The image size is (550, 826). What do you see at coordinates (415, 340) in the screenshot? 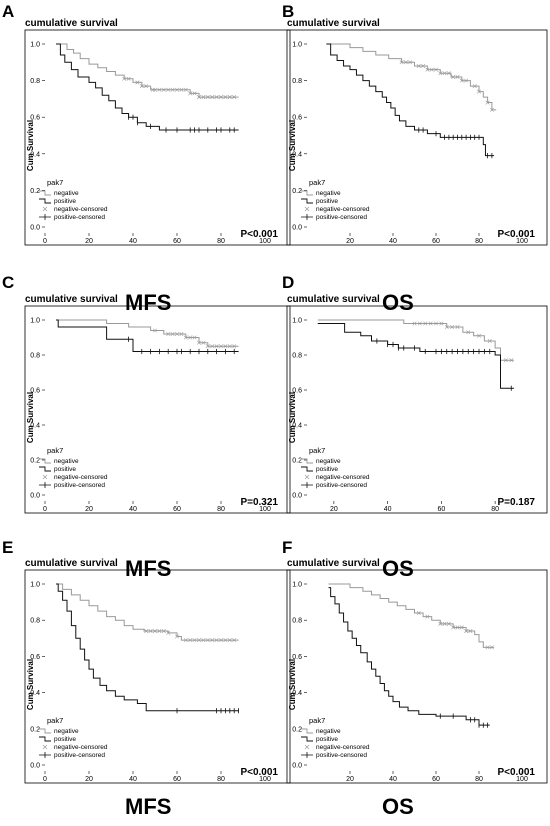
I see `survival-curve-negative` at bounding box center [415, 340].